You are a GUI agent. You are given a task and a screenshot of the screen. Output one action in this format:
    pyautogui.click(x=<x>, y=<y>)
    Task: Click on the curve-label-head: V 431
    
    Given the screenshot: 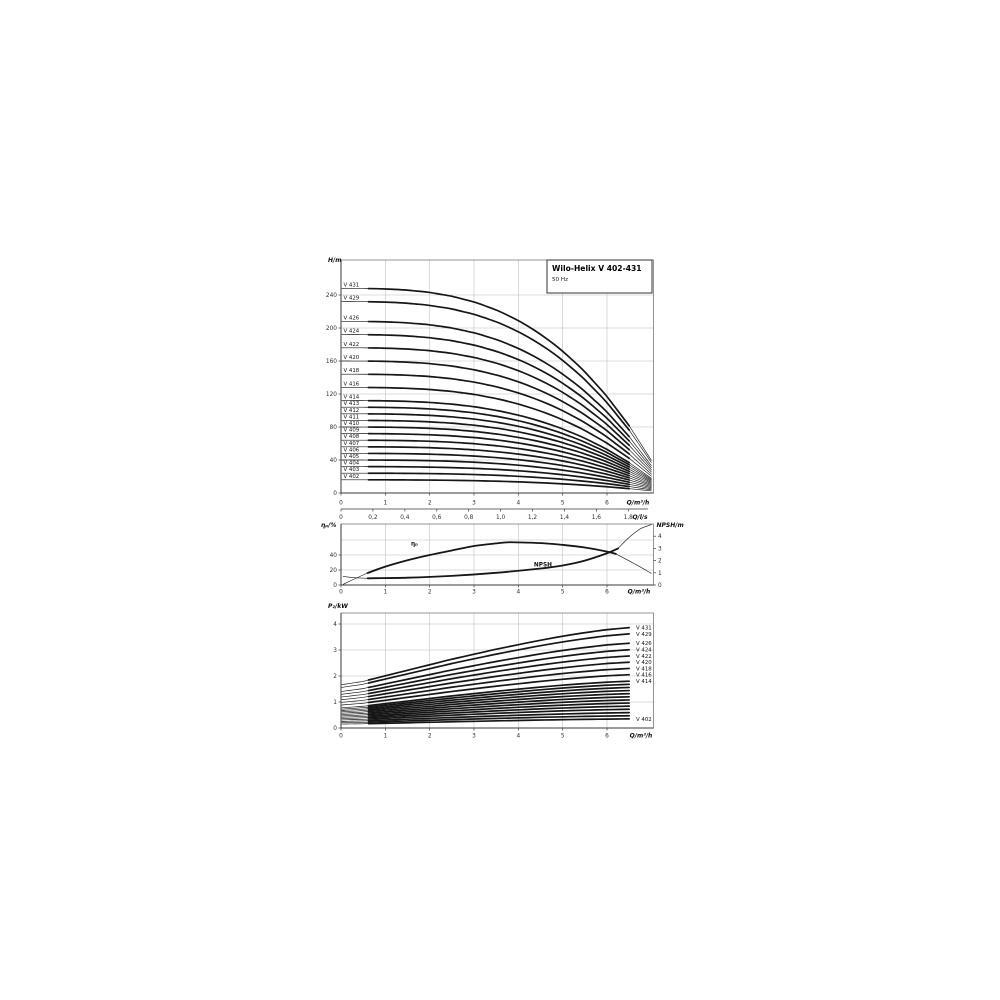 What is the action you would take?
    pyautogui.click(x=352, y=285)
    